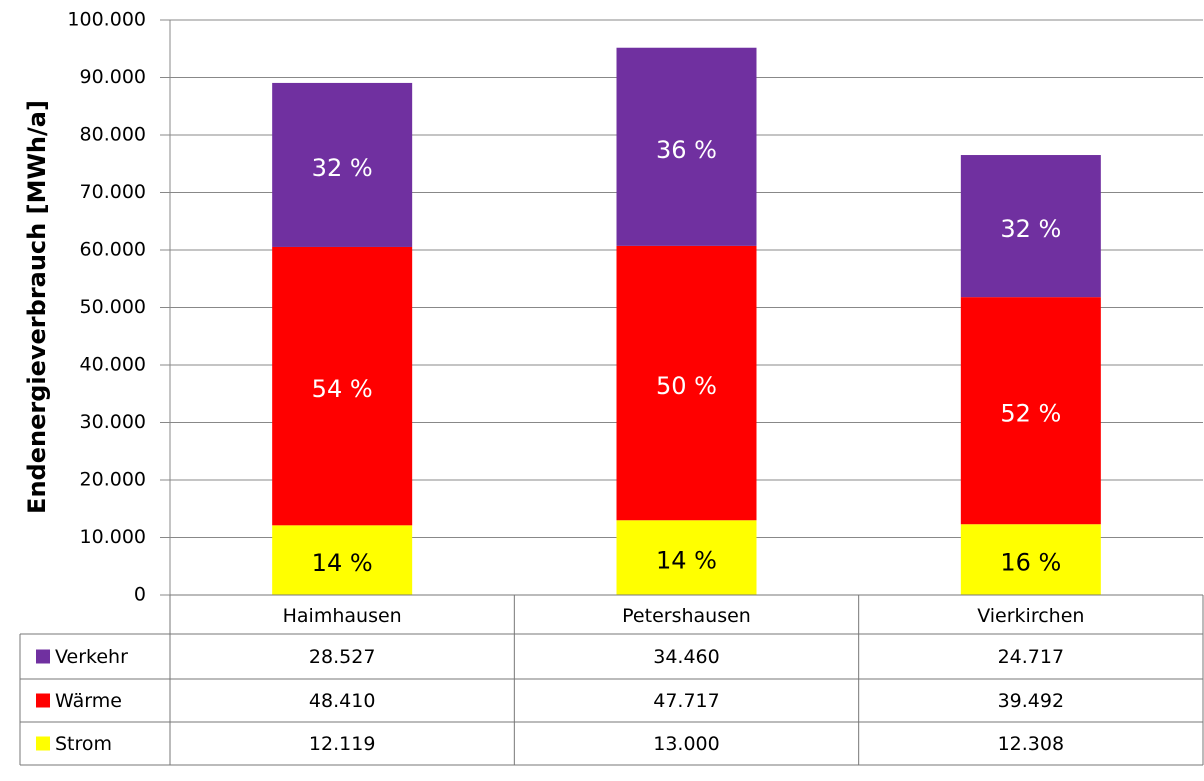 The height and width of the screenshot is (781, 1204). What do you see at coordinates (83, 744) in the screenshot?
I see `legend-label: Strom` at bounding box center [83, 744].